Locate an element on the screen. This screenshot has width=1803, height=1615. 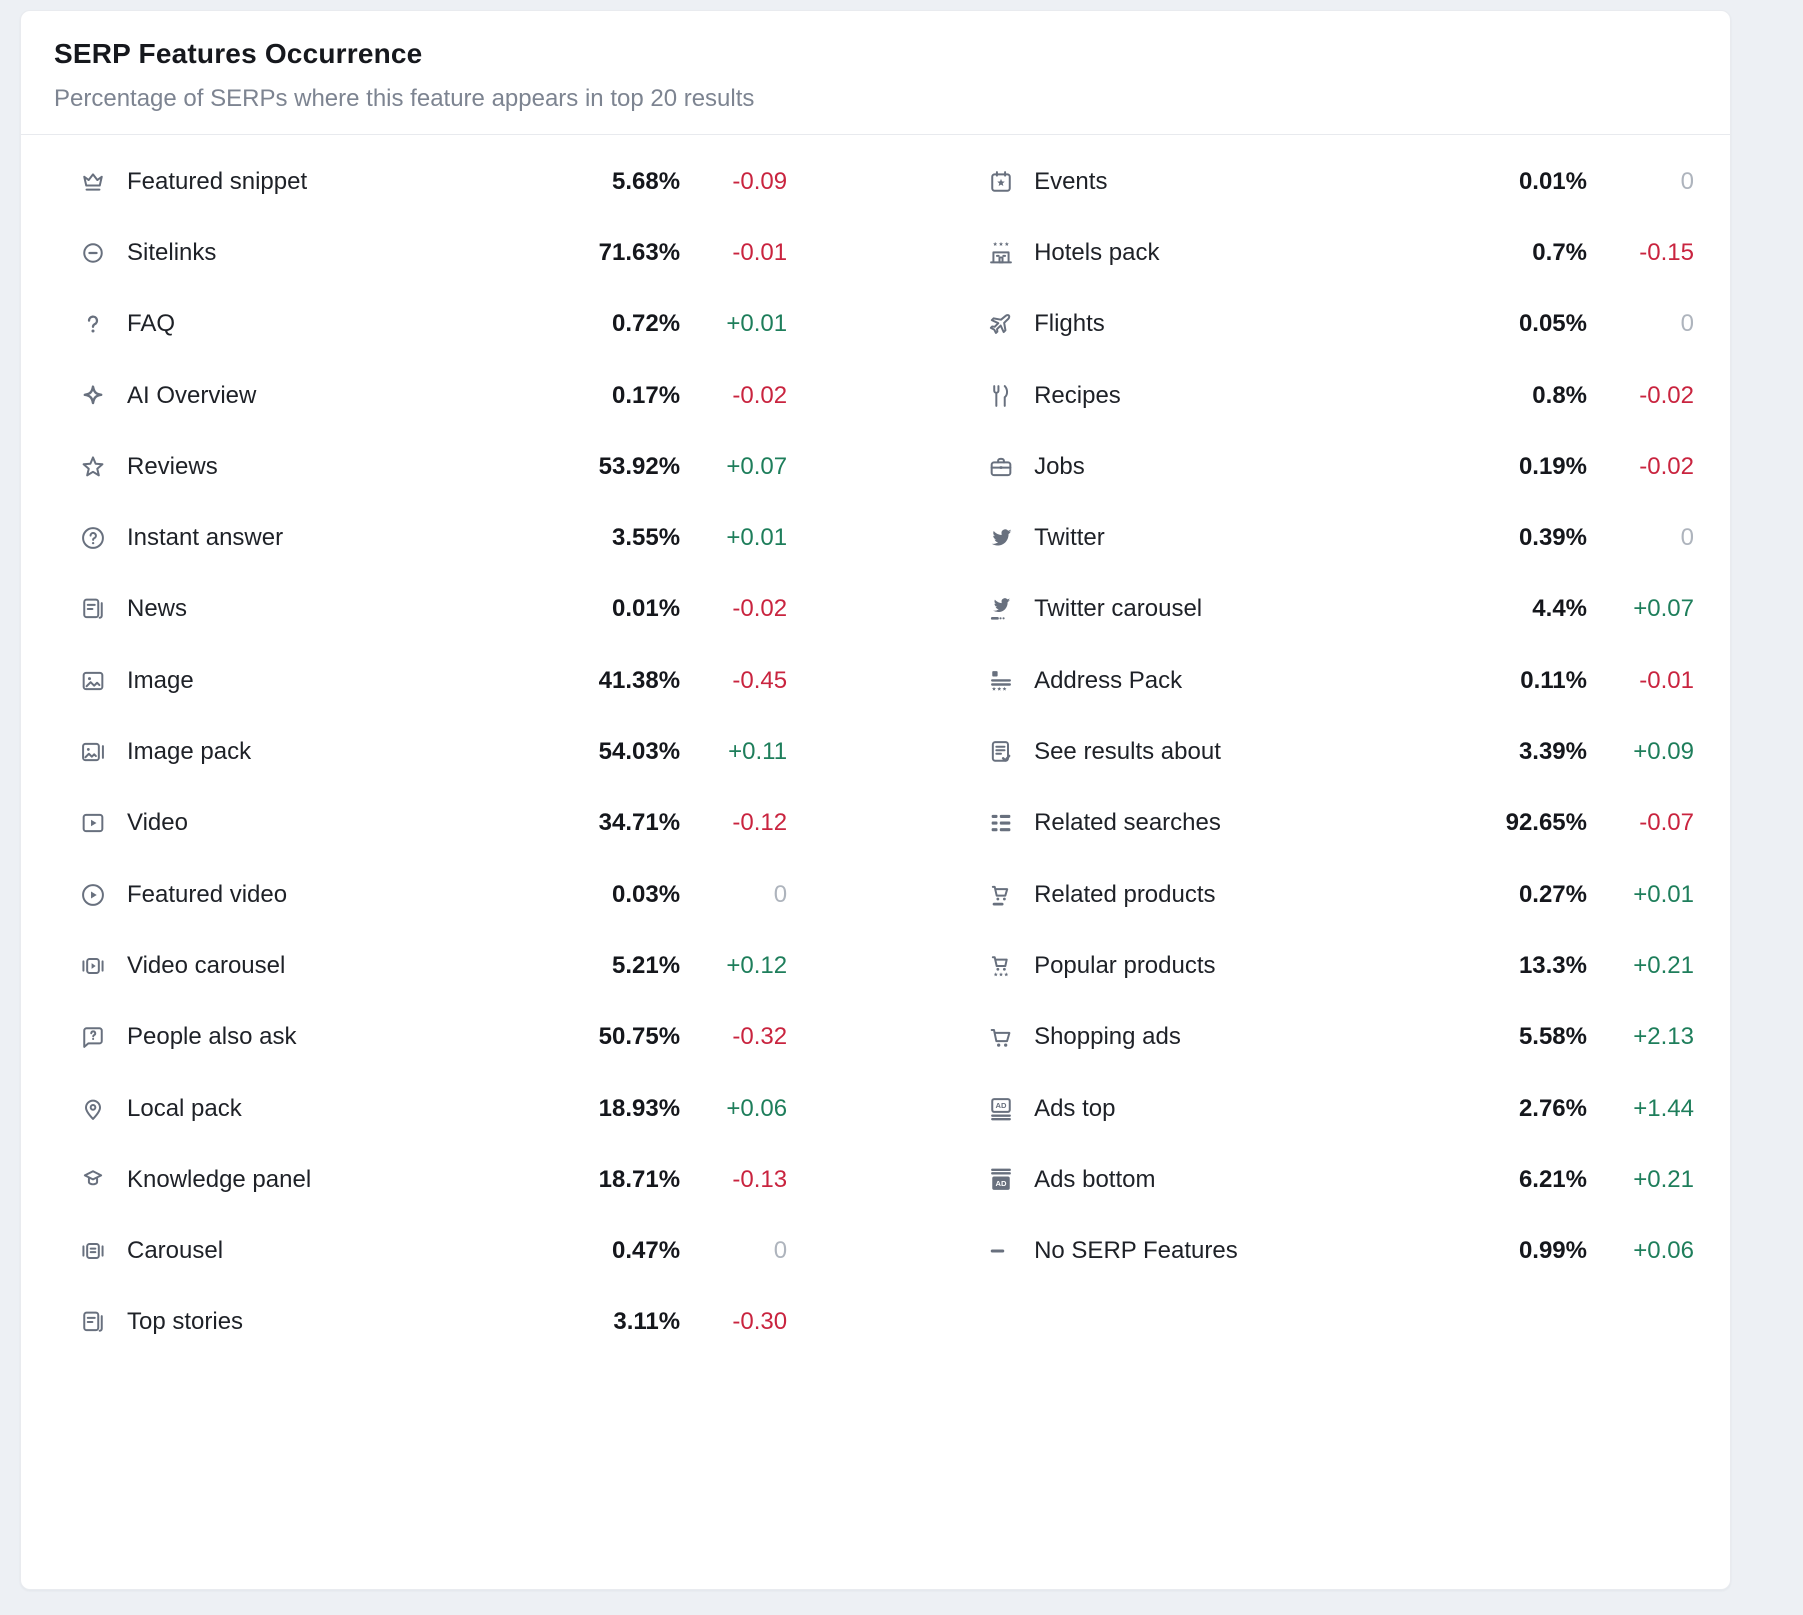
feature-row: Featured snippet 5.68% -0.09 is located at coordinates (415, 181).